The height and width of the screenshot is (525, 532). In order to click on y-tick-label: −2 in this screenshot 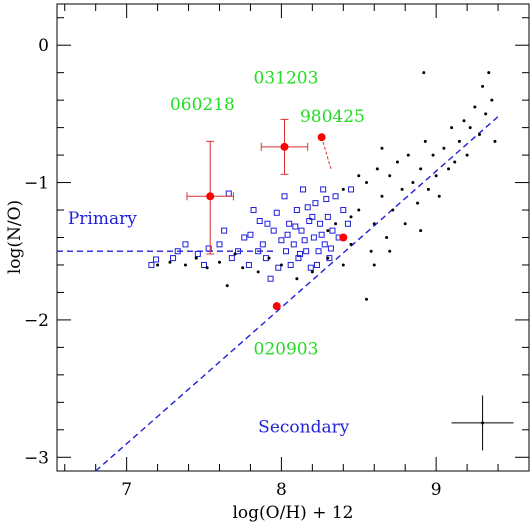, I will do `click(36, 321)`.